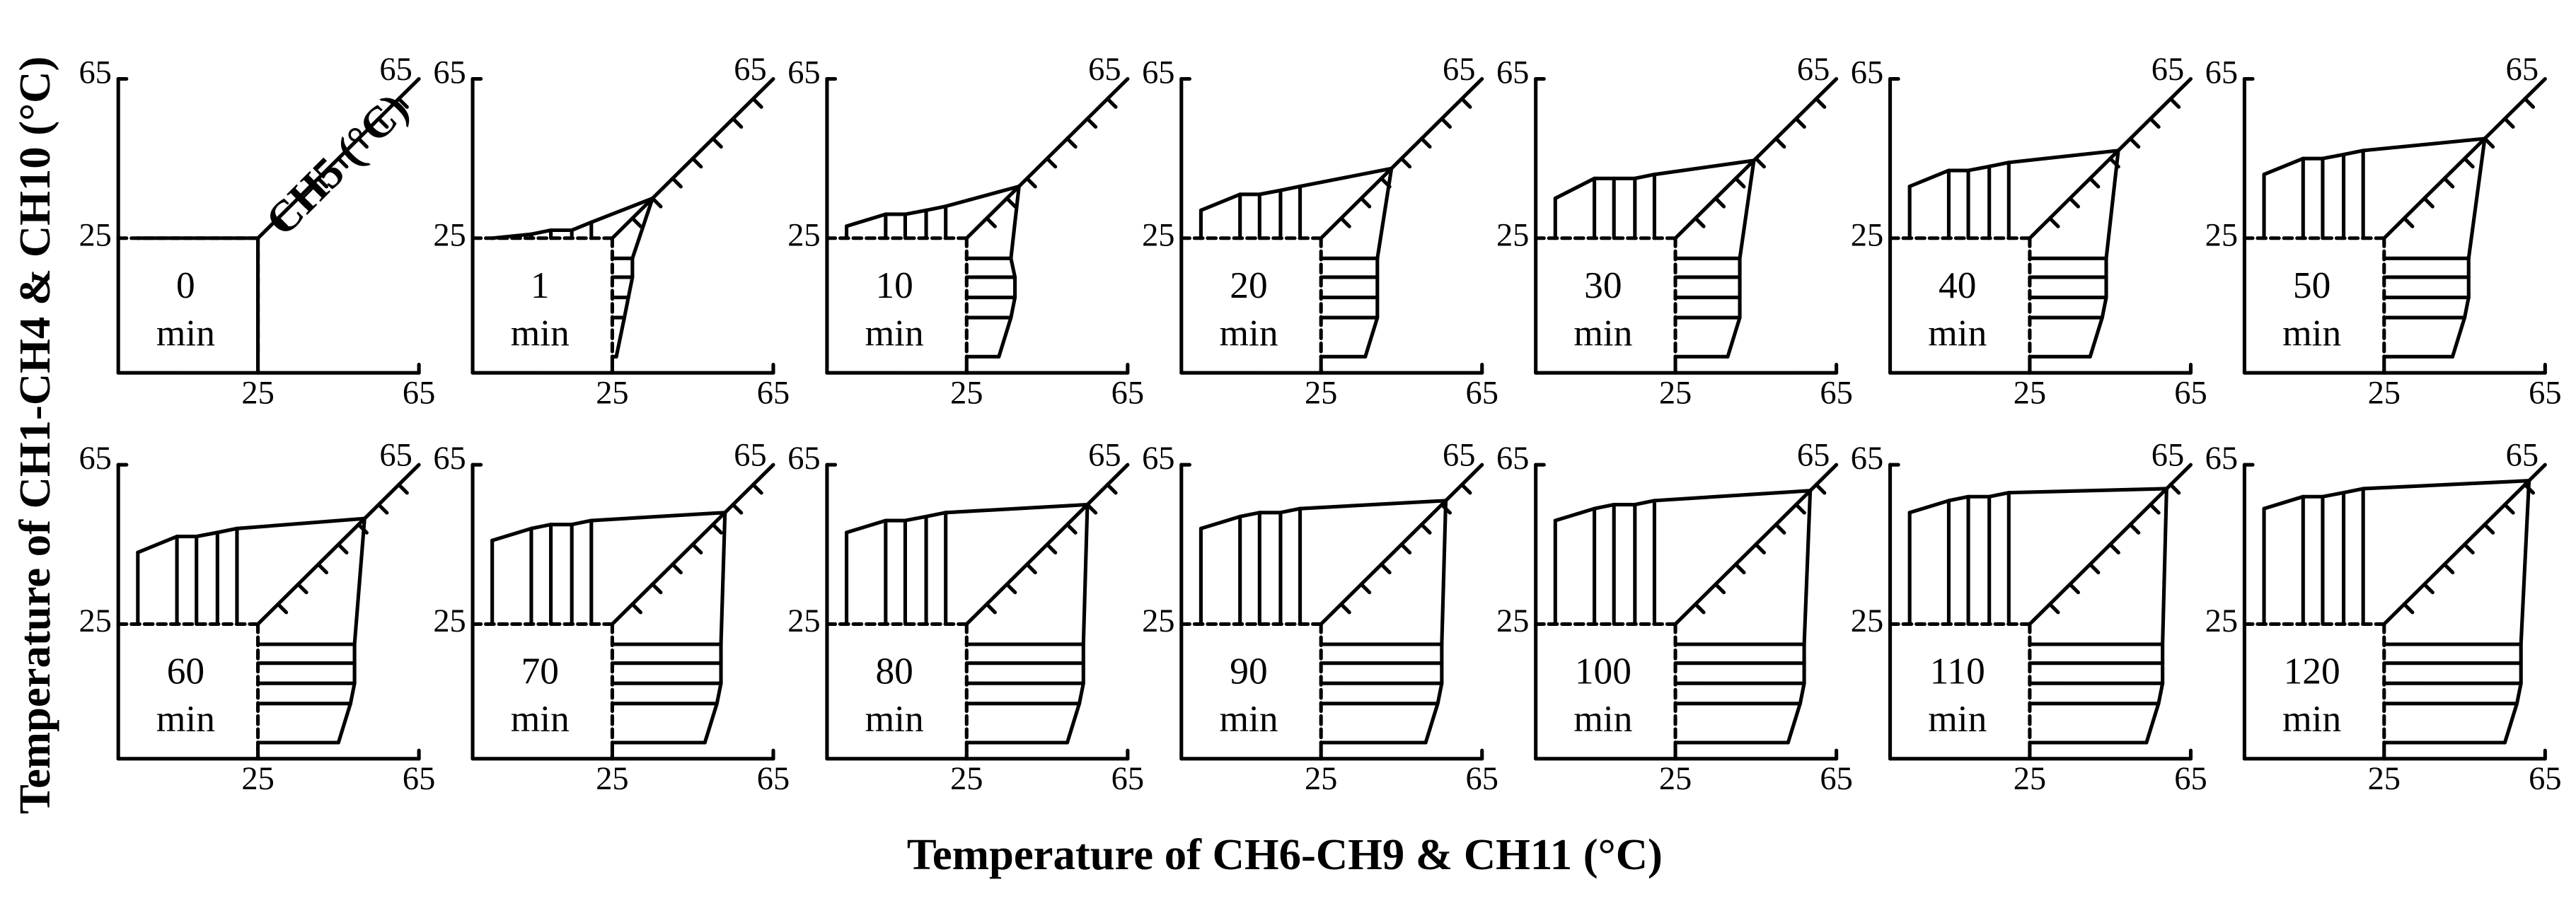  I want to click on time-label: 70, so click(540, 671).